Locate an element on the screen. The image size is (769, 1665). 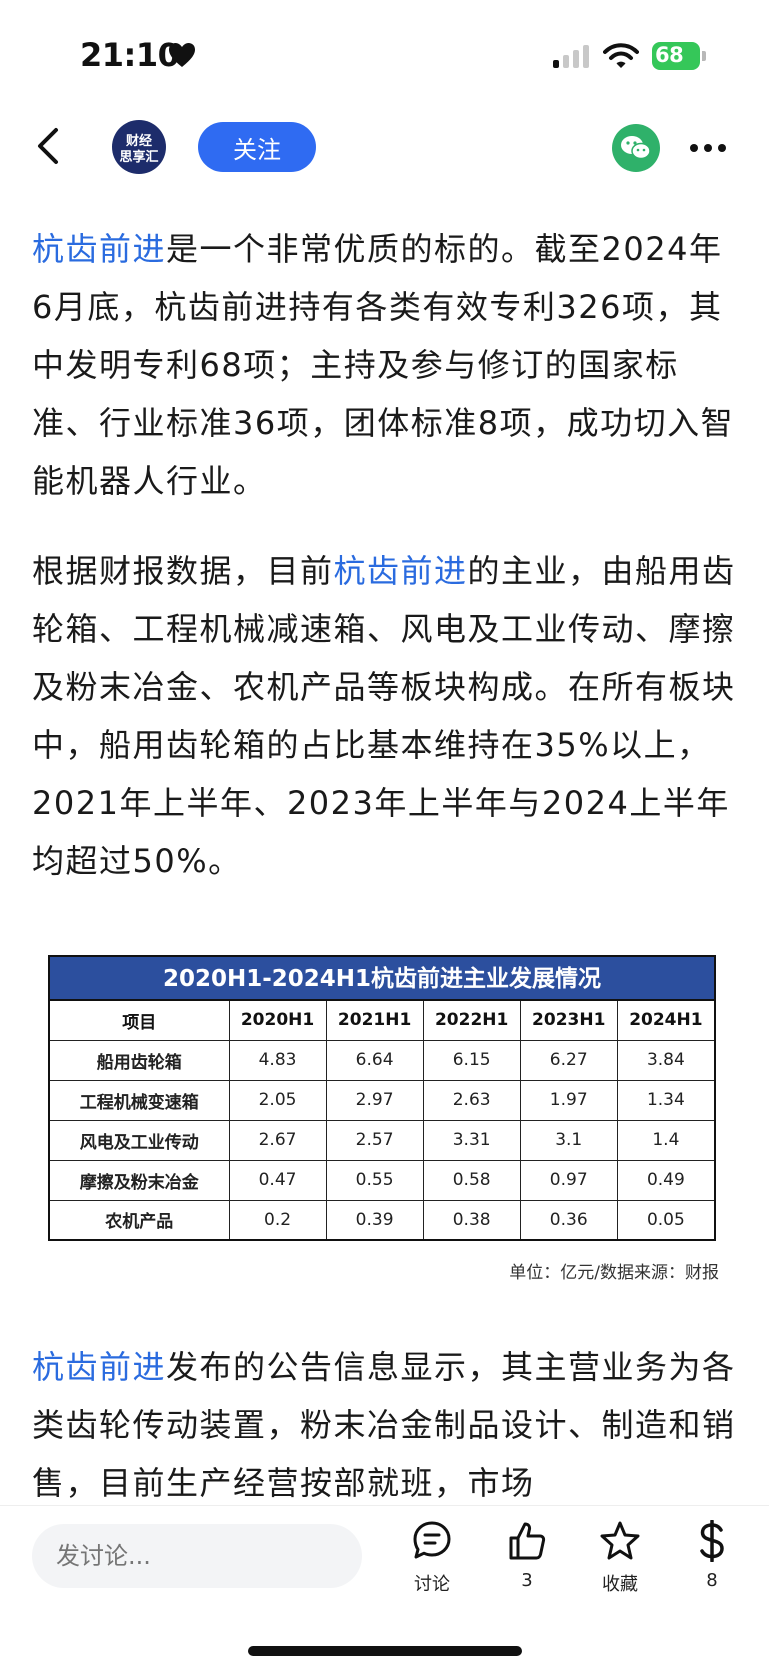
more-options-icon is located at coordinates (708, 148).